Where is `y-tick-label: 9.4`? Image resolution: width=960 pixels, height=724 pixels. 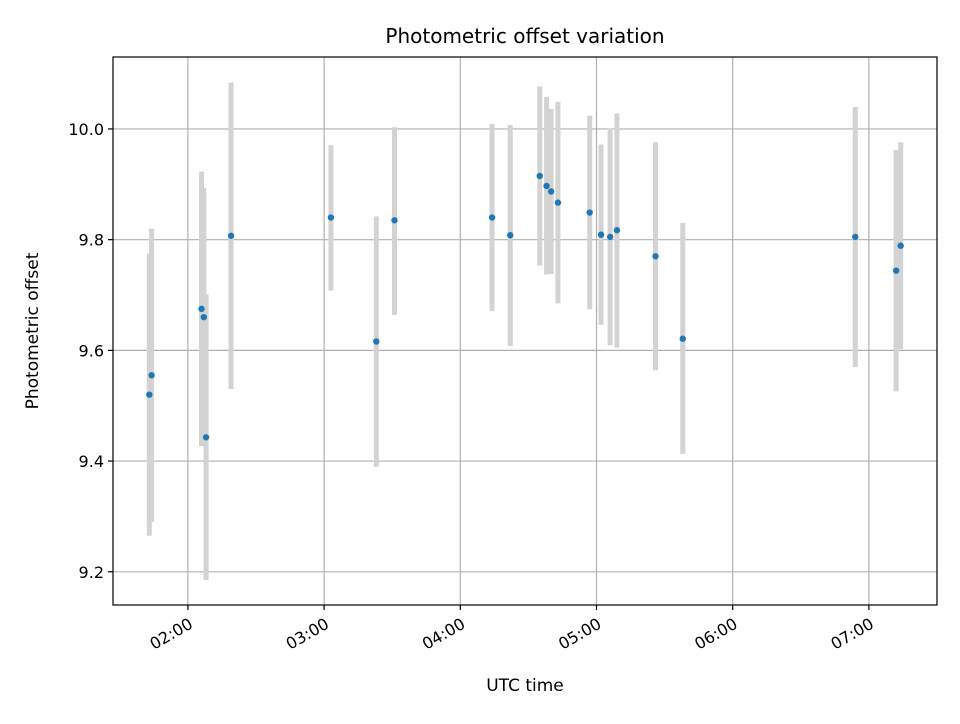 y-tick-label: 9.4 is located at coordinates (91, 461).